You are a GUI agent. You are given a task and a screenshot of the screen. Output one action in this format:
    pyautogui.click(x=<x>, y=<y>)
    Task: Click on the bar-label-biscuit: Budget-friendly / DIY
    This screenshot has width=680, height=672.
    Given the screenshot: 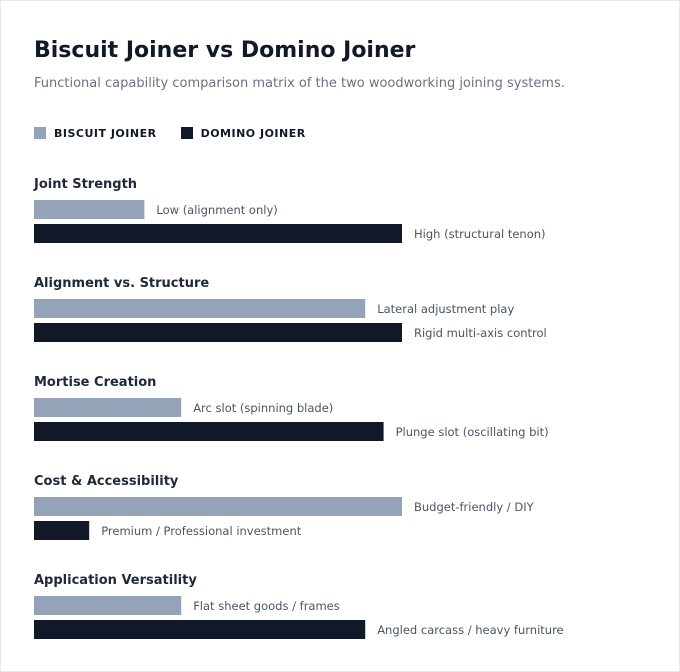 What is the action you would take?
    pyautogui.click(x=474, y=507)
    